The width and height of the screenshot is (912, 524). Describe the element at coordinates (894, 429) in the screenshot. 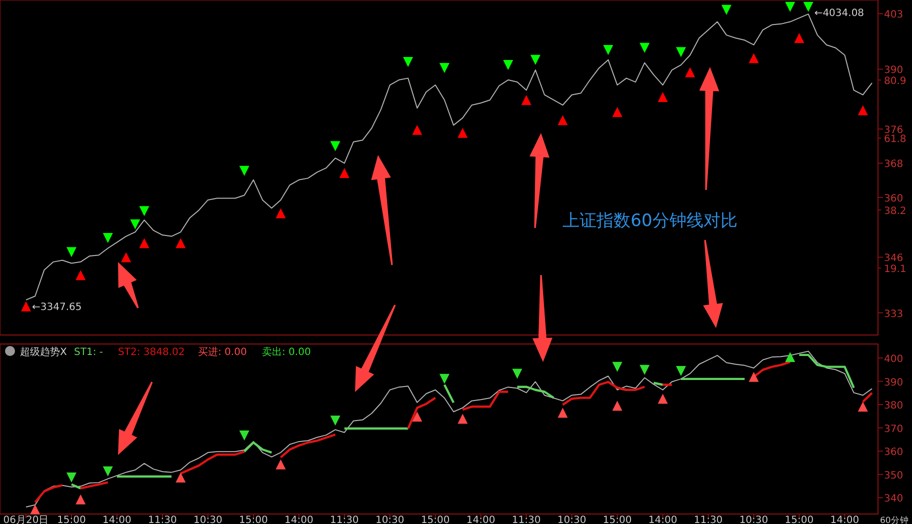

I see `y-tick-label: 370` at that location.